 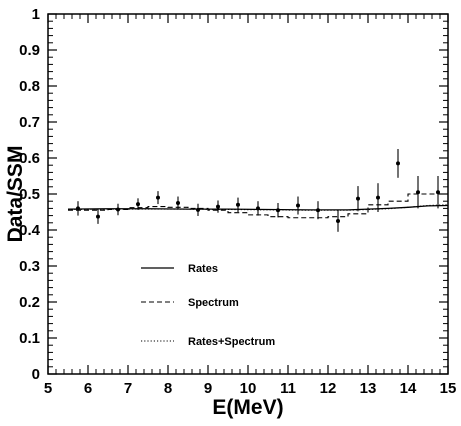 What do you see at coordinates (29, 266) in the screenshot?
I see `y-tick-label: 0.3` at bounding box center [29, 266].